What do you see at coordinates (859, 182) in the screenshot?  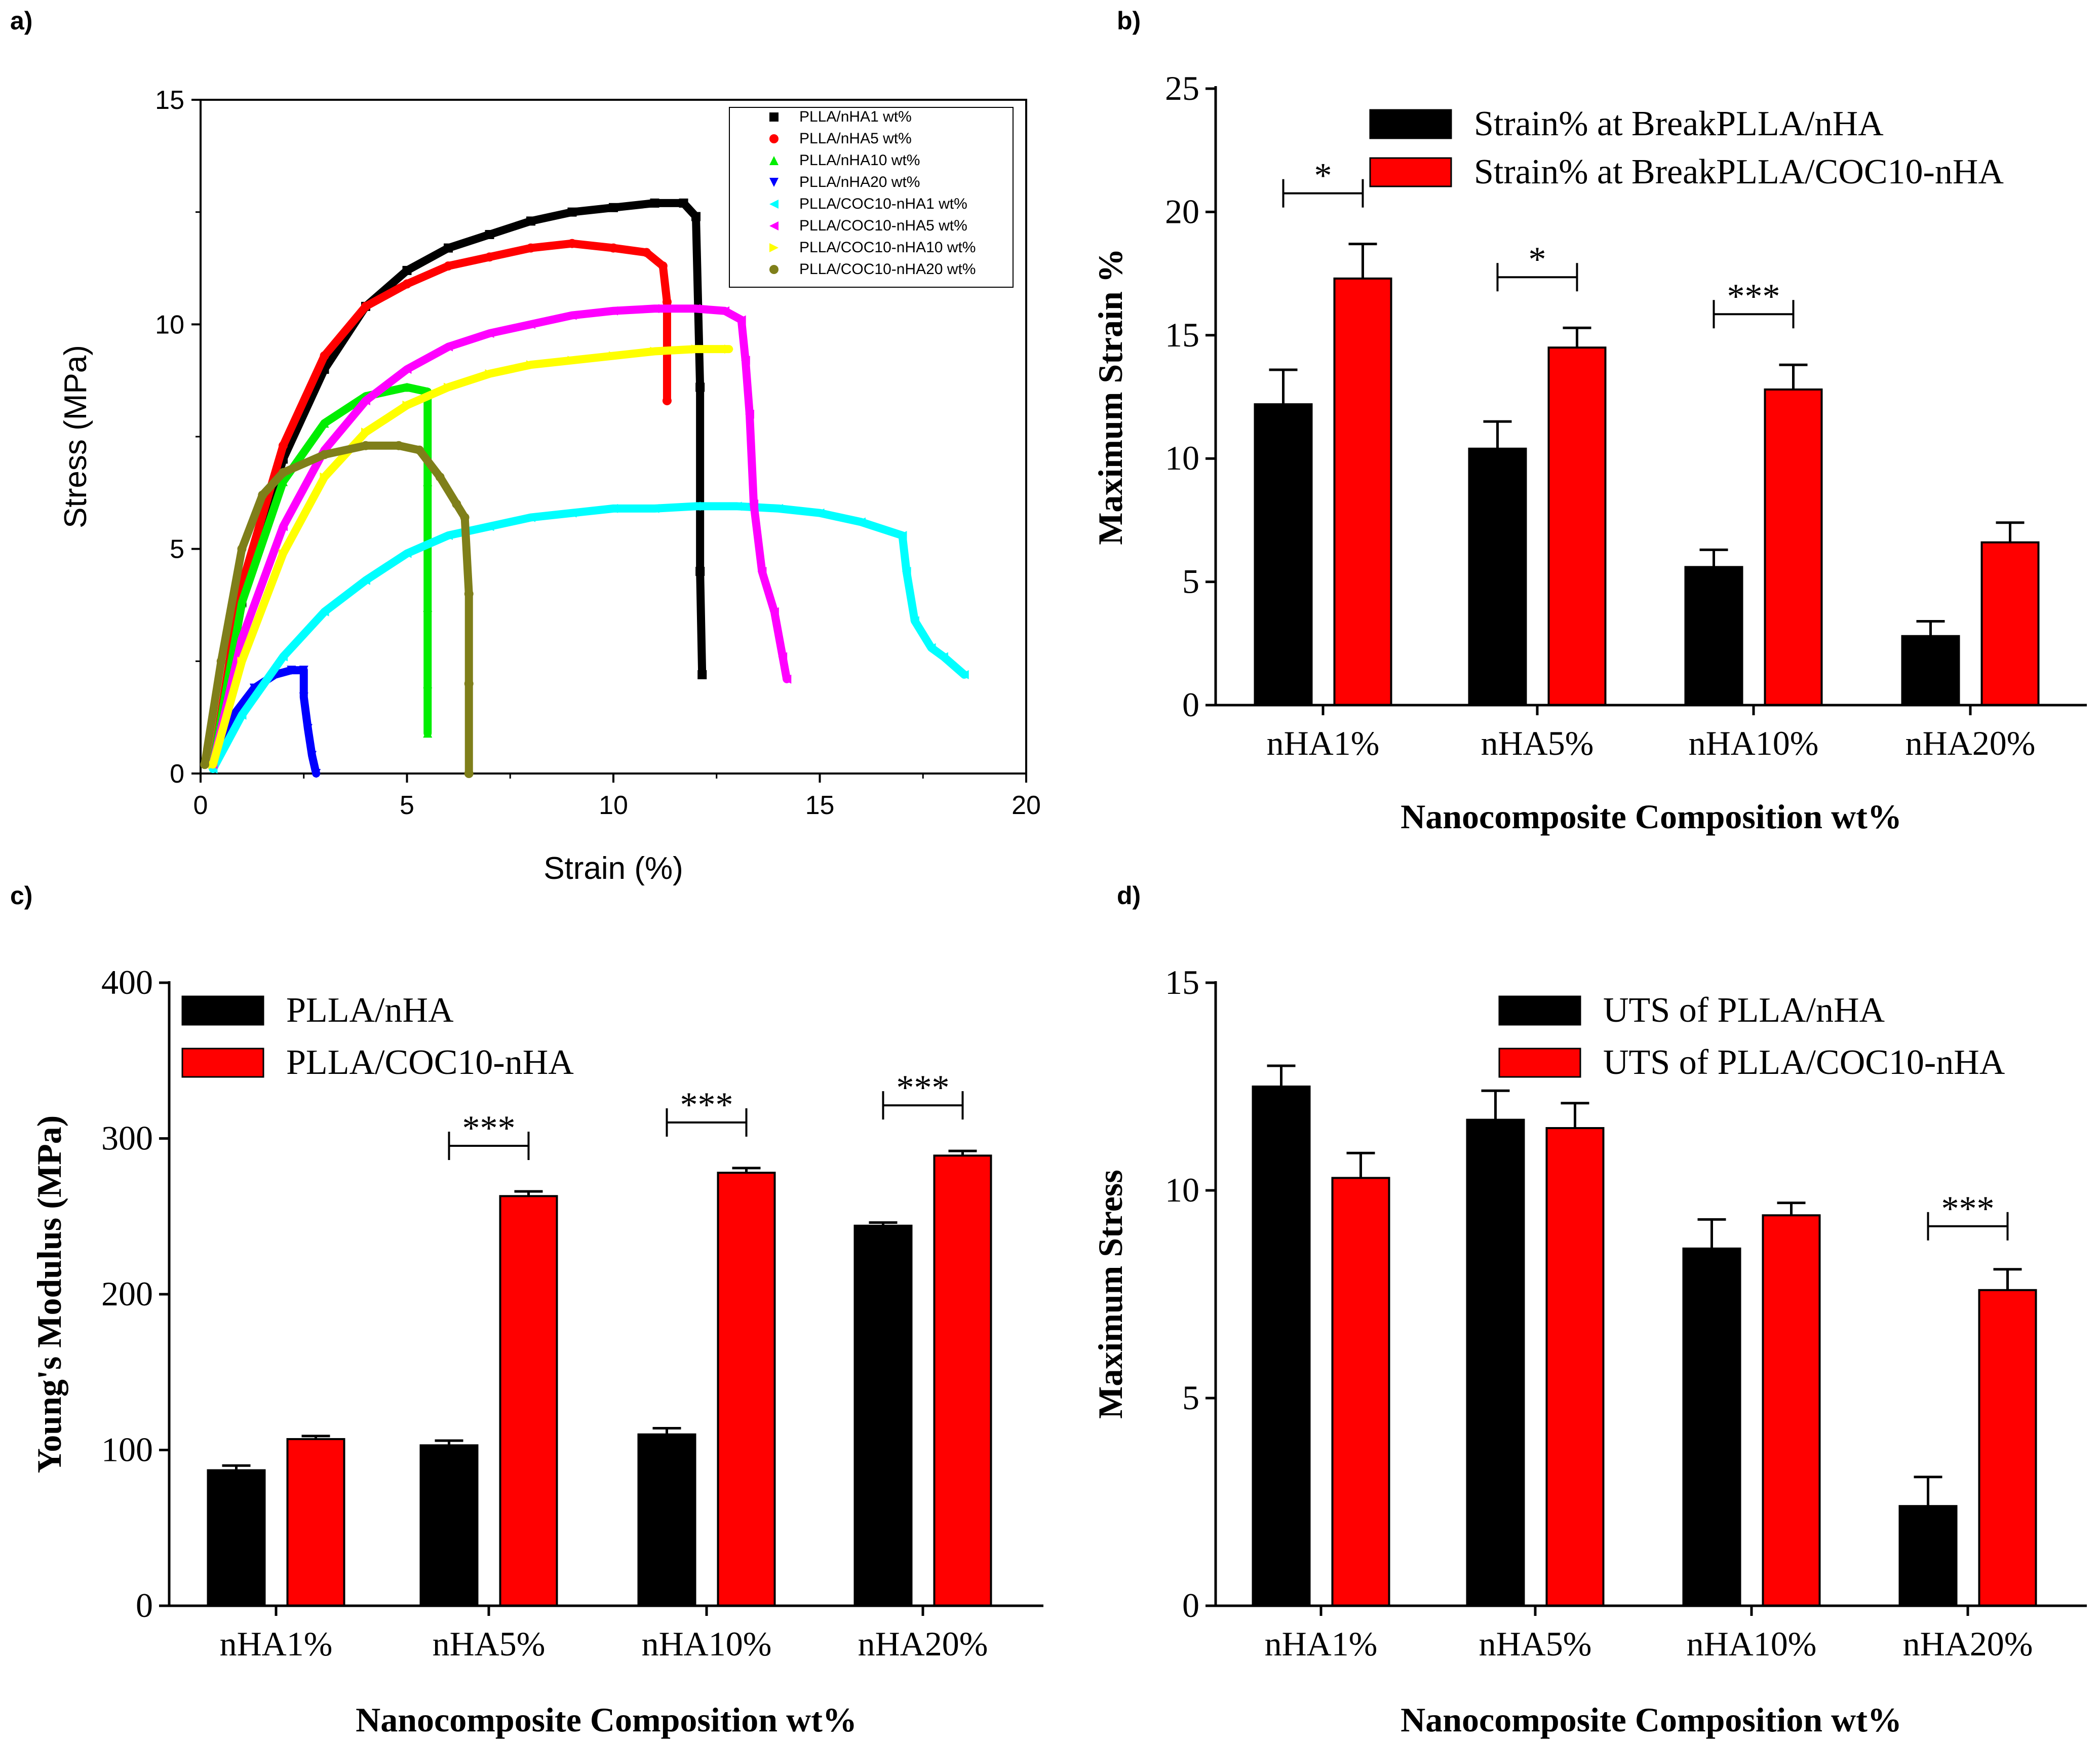 I see `legend-label: PLLA/nHA20 wt%` at bounding box center [859, 182].